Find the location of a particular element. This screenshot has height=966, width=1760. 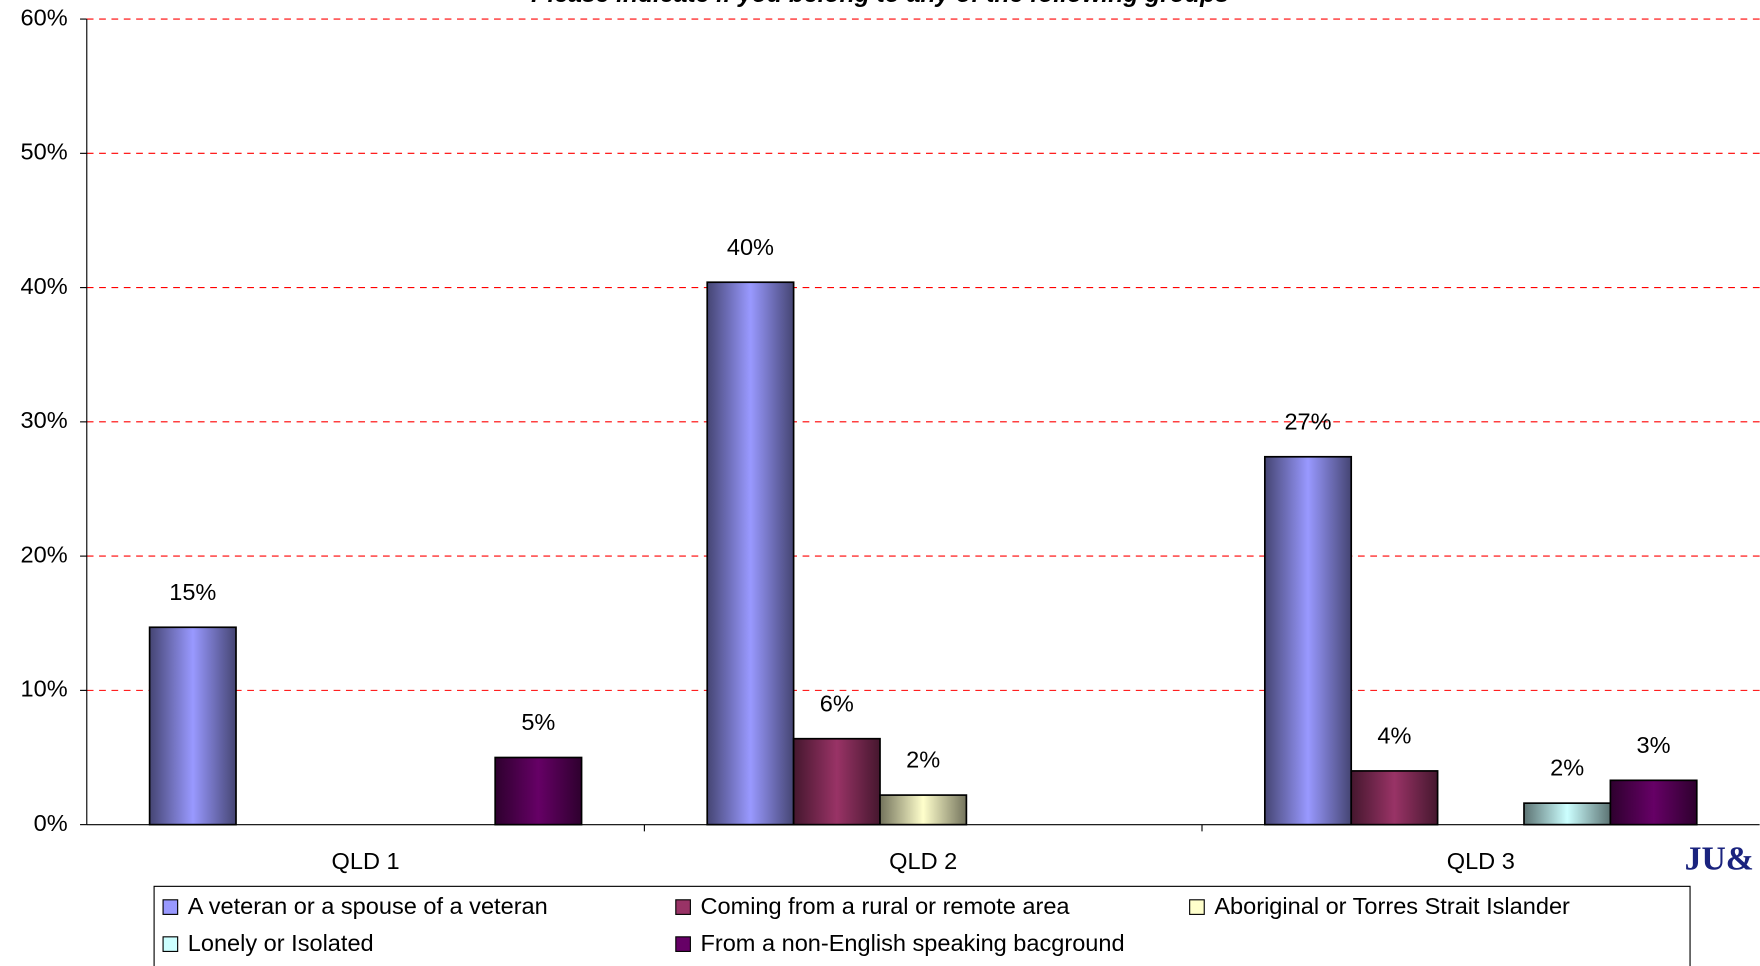

value-label: 15% is located at coordinates (192, 592).